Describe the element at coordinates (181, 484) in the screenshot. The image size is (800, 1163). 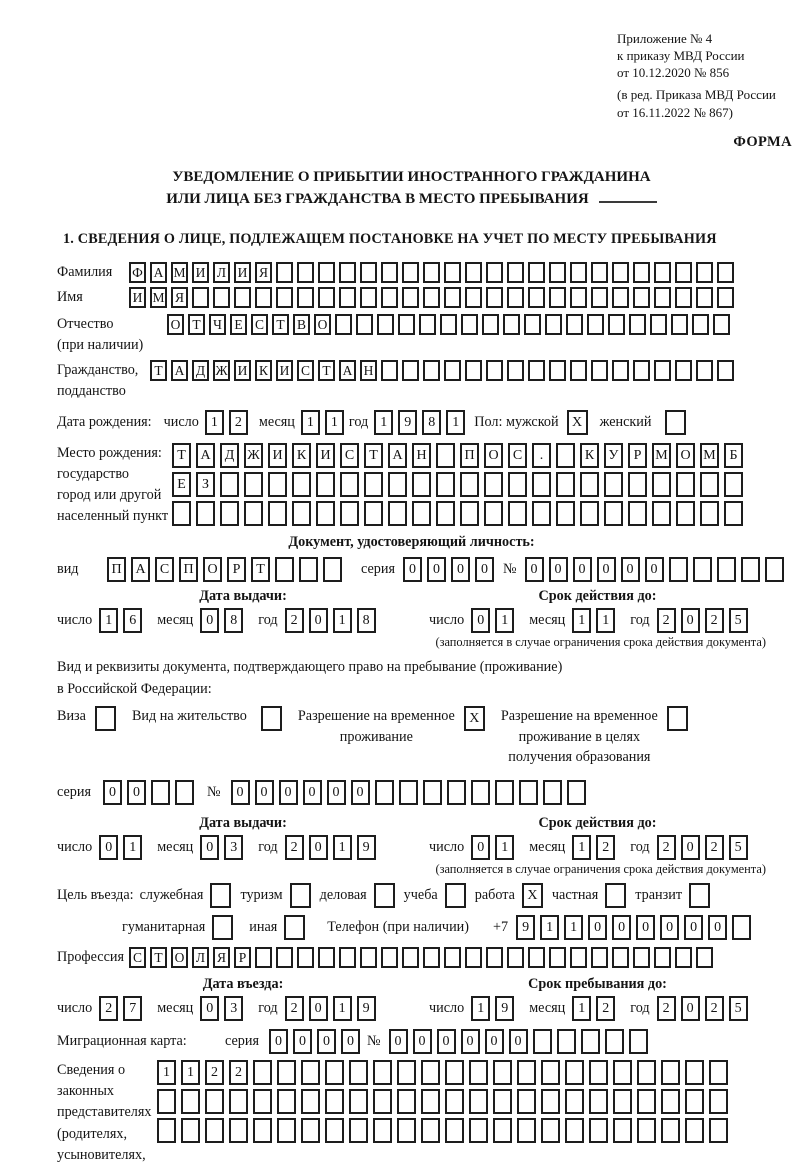
I see `char-cell: Е` at that location.